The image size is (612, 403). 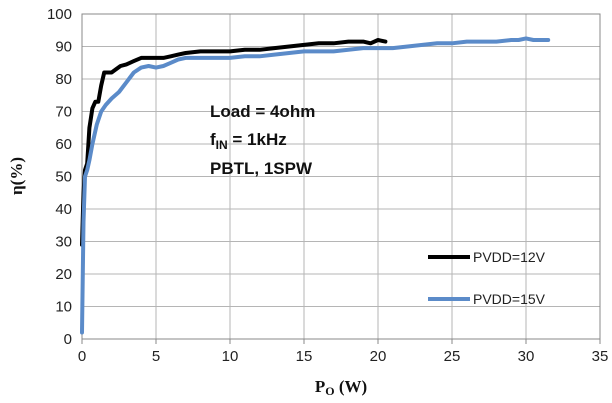 What do you see at coordinates (63, 242) in the screenshot?
I see `y-tick-label: 30` at bounding box center [63, 242].